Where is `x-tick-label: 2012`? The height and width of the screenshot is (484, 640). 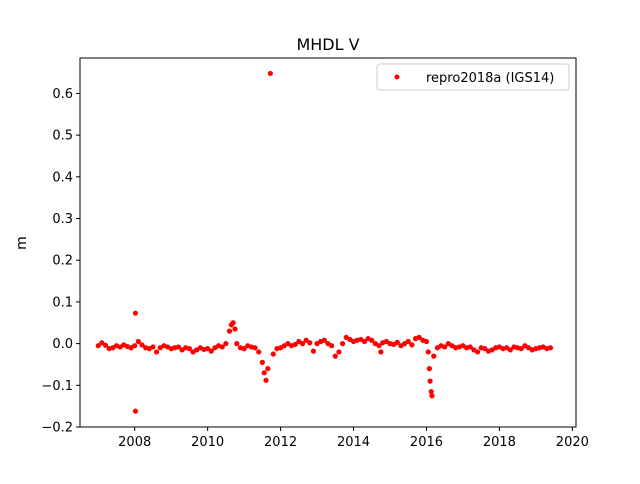
x-tick-label: 2012 is located at coordinates (280, 442).